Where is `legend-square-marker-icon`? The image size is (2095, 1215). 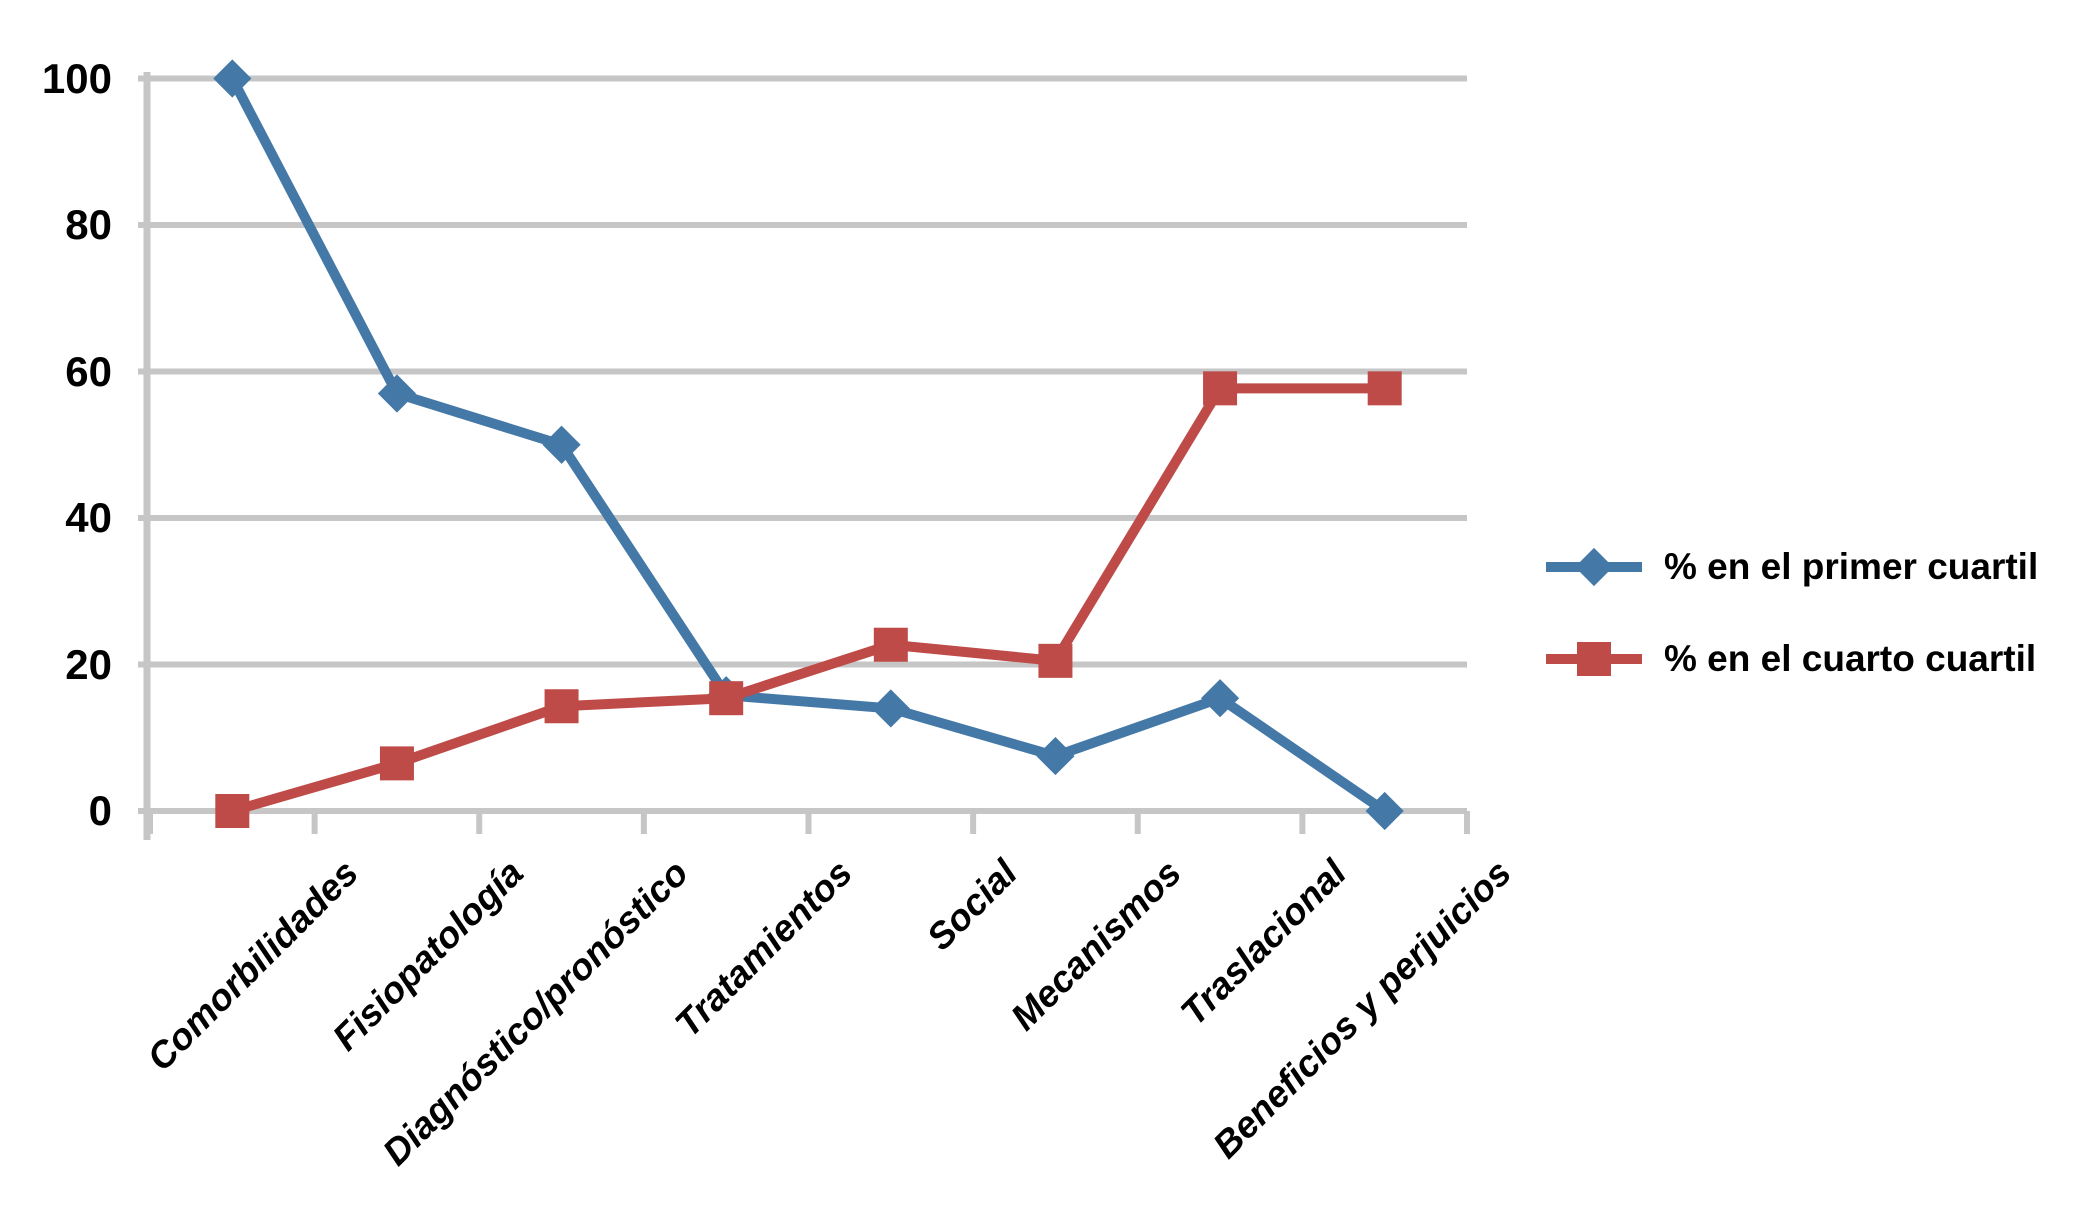 legend-square-marker-icon is located at coordinates (1594, 659).